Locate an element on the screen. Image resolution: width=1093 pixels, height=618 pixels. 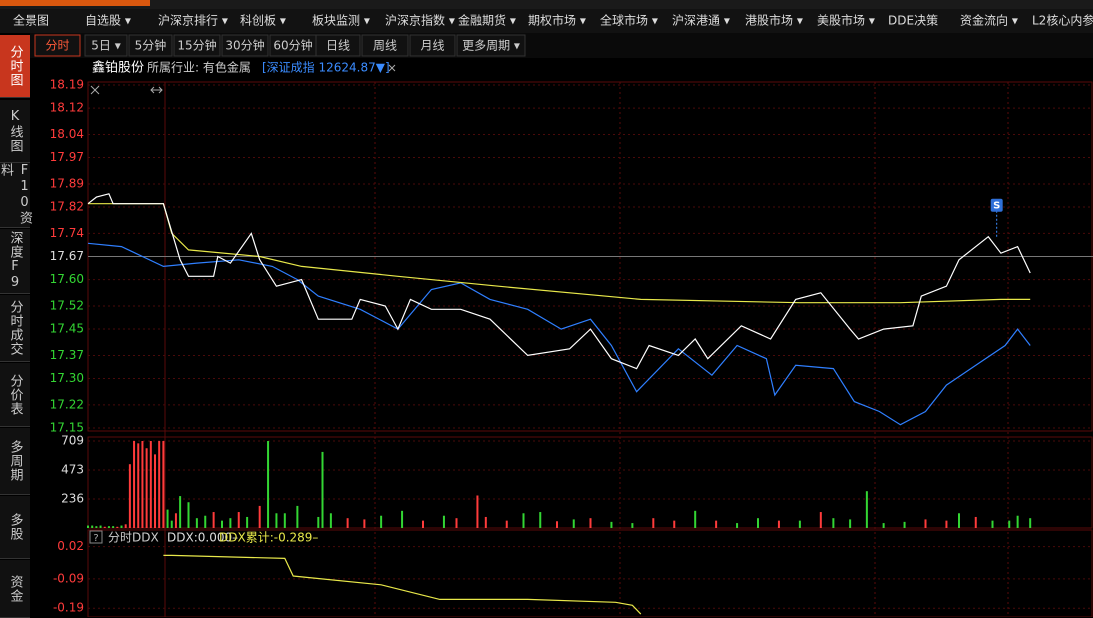
side-tab: 分时图 is located at coordinates (15, 66).